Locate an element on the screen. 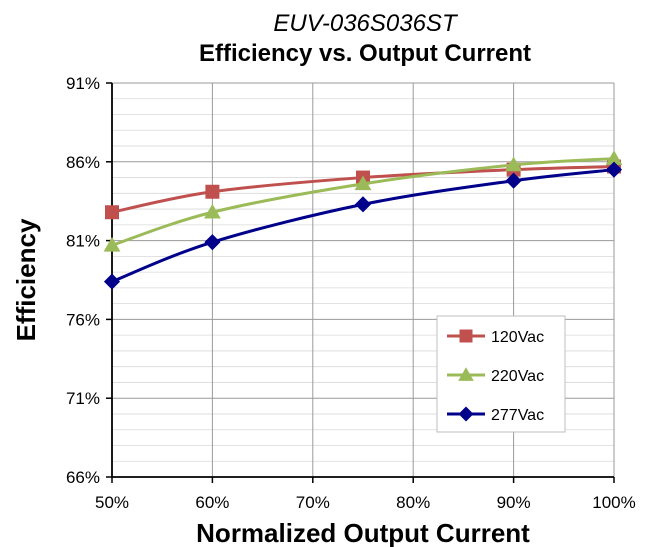 The width and height of the screenshot is (653, 547). chart-title: Efficiency vs. Output Current is located at coordinates (365, 53).